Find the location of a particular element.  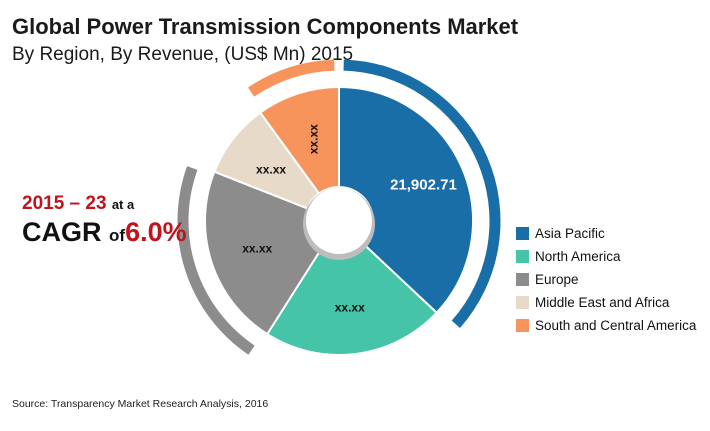

cagr-at-a: at a is located at coordinates (123, 204).